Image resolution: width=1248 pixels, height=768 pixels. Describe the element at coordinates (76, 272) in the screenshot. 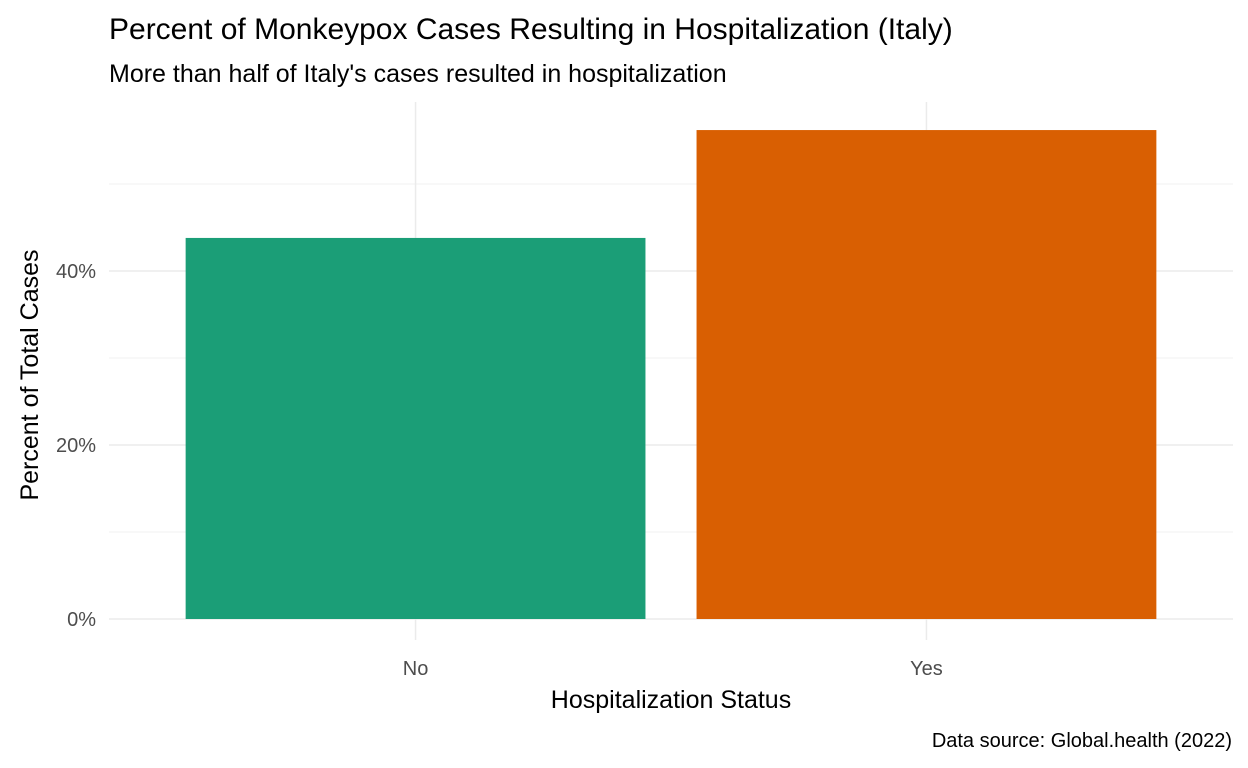

I see `y-tick-label: 40%` at that location.